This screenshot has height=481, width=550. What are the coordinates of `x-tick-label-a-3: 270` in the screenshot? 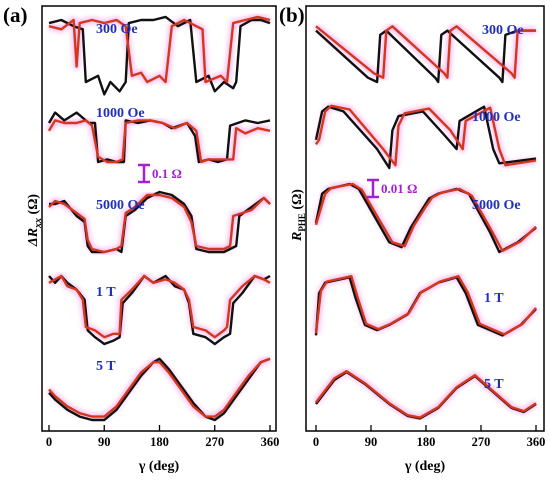 It's located at (214, 442).